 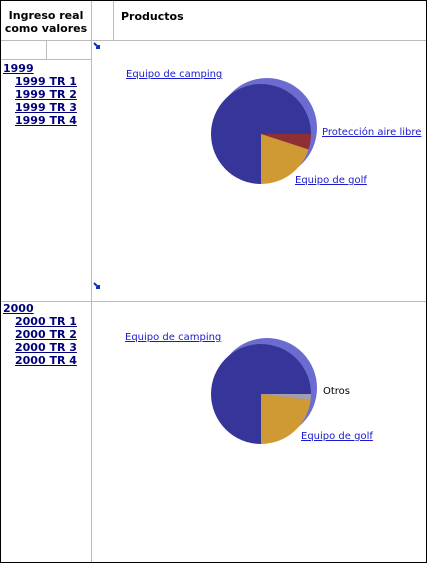 What do you see at coordinates (46, 360) in the screenshot?
I see `quarter-link: 2000 TR 4` at bounding box center [46, 360].